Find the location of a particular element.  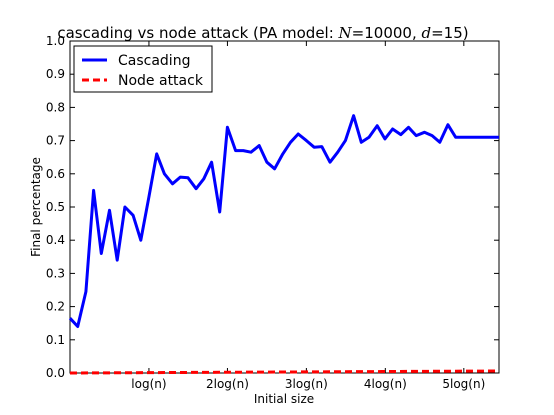

x-tick-label: 2log(n) is located at coordinates (227, 384).